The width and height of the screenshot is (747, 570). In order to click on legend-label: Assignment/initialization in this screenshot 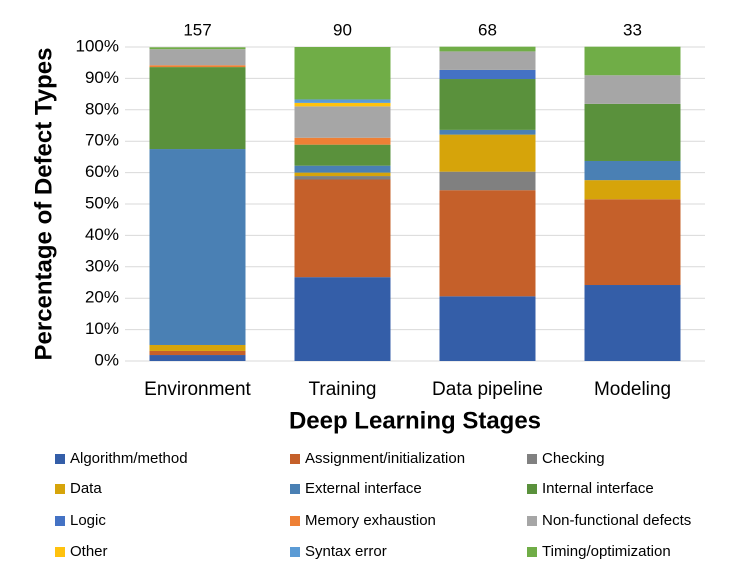, I will do `click(385, 458)`.